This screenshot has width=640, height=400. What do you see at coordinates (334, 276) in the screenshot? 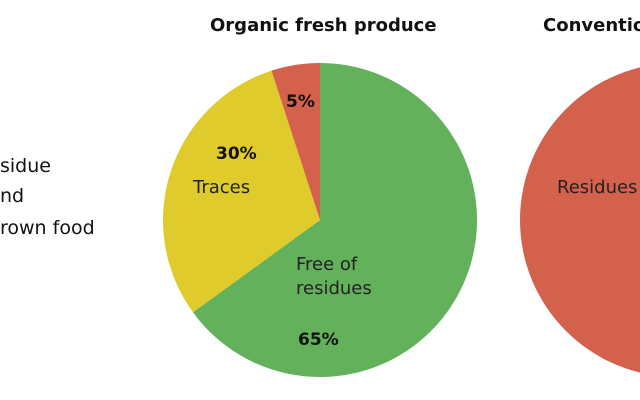
I see `slice-label: Free of residues` at bounding box center [334, 276].